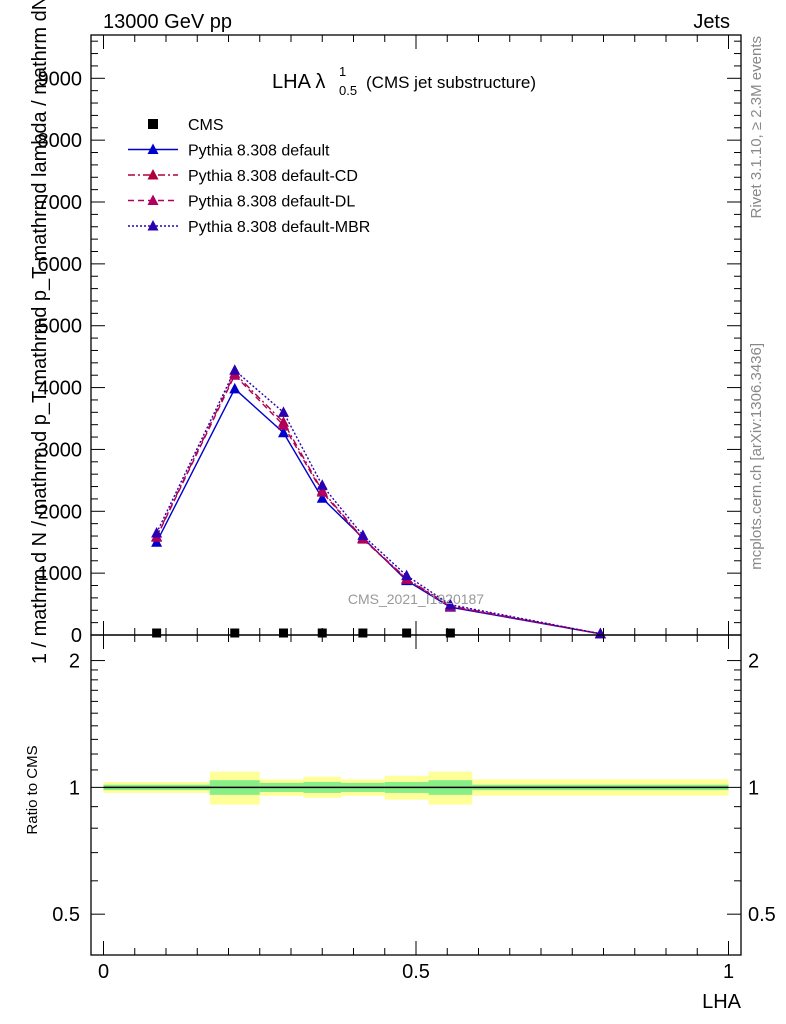  Describe the element at coordinates (60, 327) in the screenshot. I see `main-ytick-label: 5000` at that location.